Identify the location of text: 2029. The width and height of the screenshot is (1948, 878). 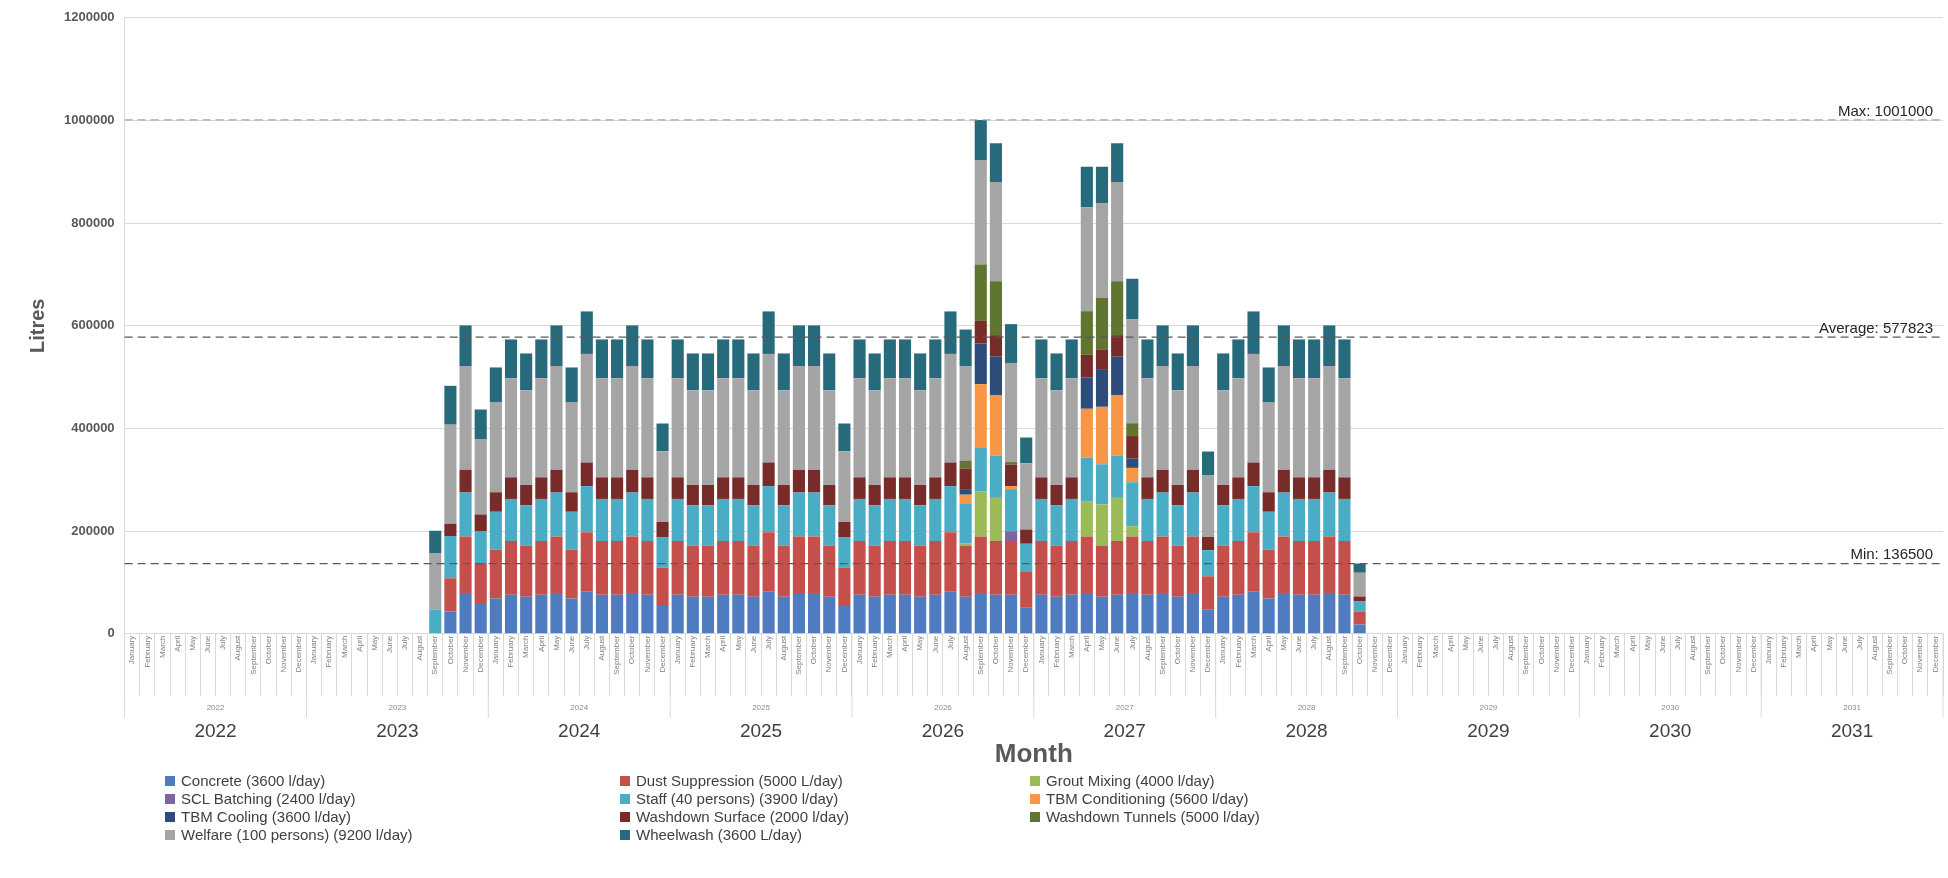
(1488, 707).